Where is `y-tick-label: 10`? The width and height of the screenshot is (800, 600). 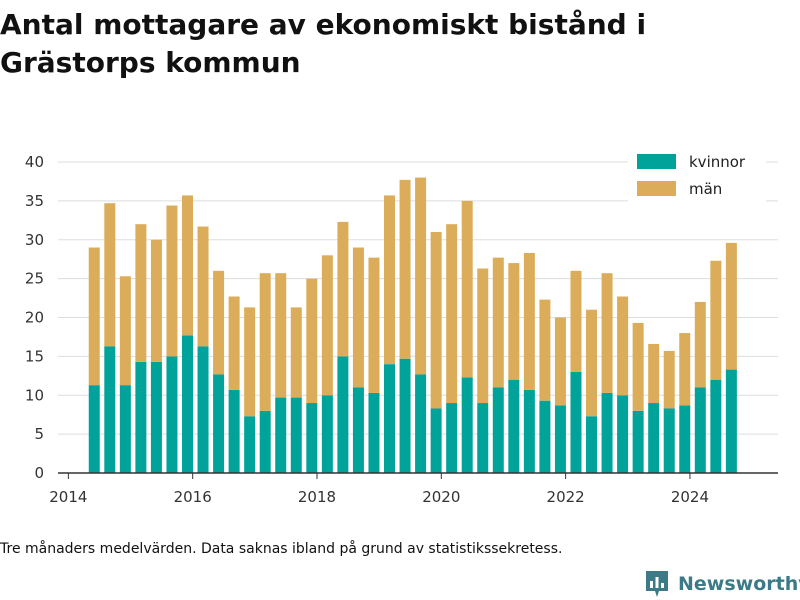 y-tick-label: 10 is located at coordinates (34, 395).